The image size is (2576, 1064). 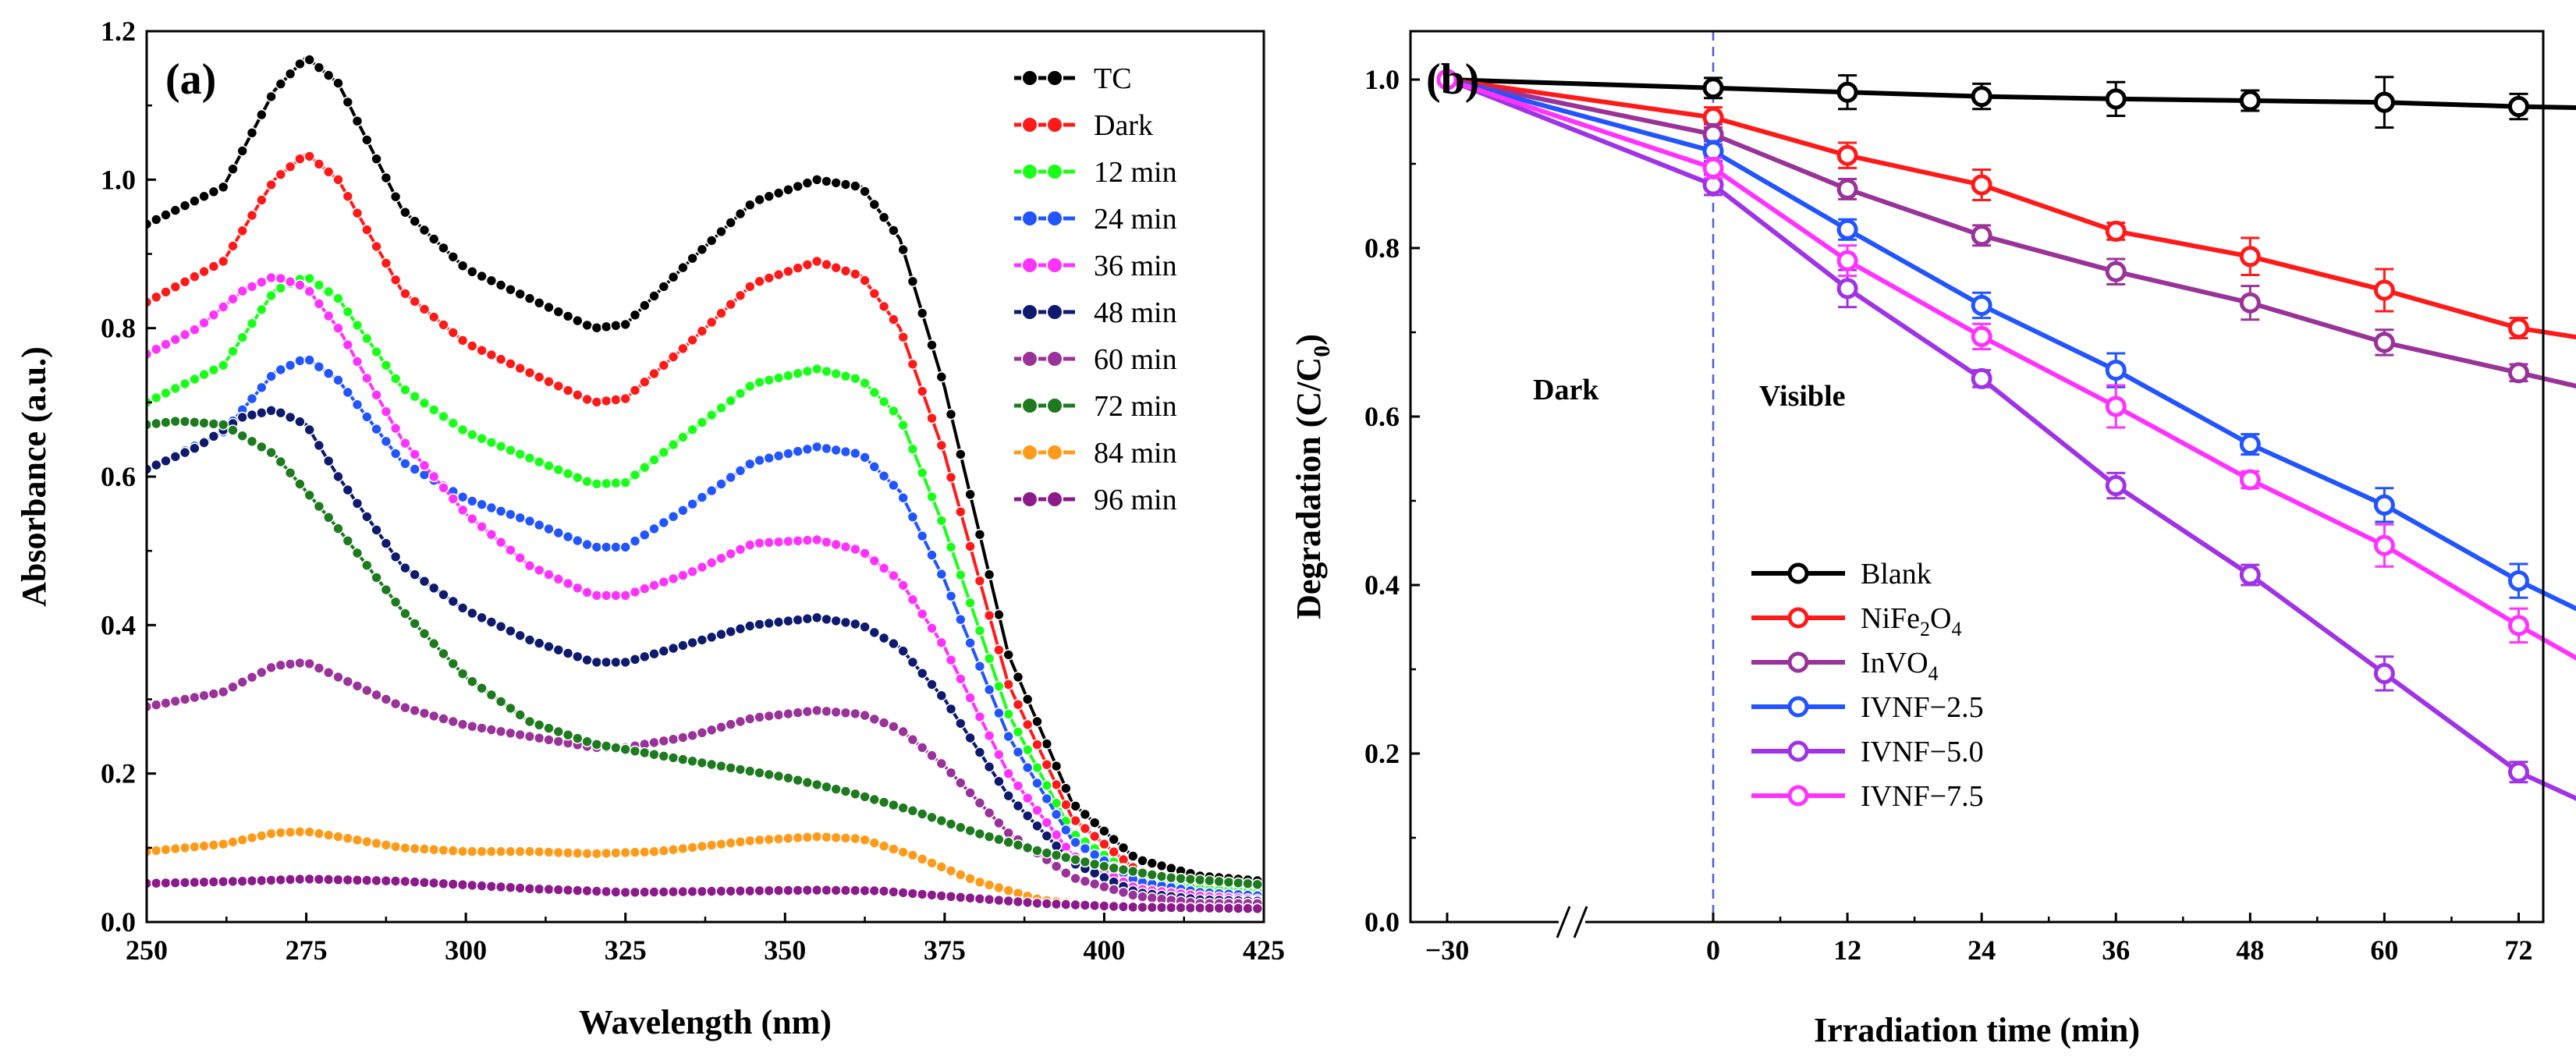 What do you see at coordinates (1956, 629) in the screenshot?
I see `legend-label-subscript: 4` at bounding box center [1956, 629].